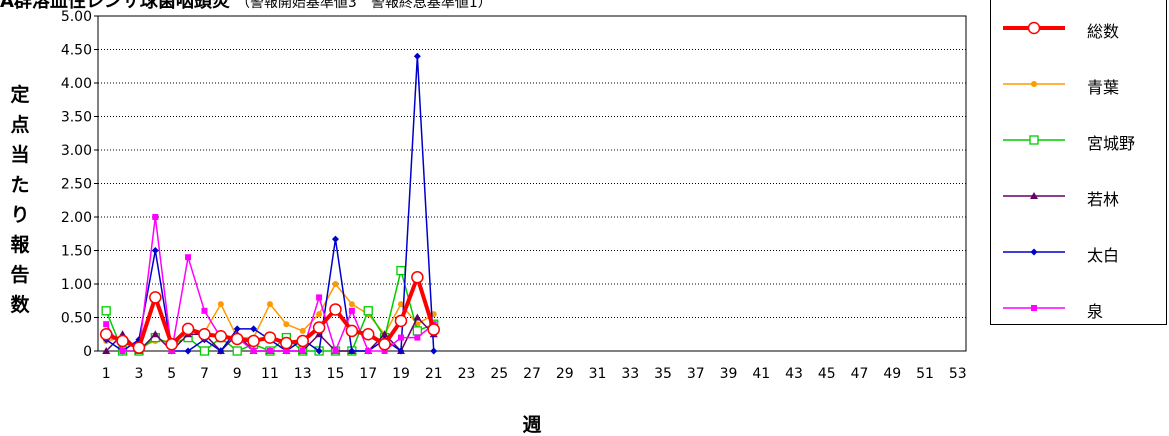 The height and width of the screenshot is (436, 1169). Describe the element at coordinates (531, 425) in the screenshot. I see `x-axis-label: 週` at that location.